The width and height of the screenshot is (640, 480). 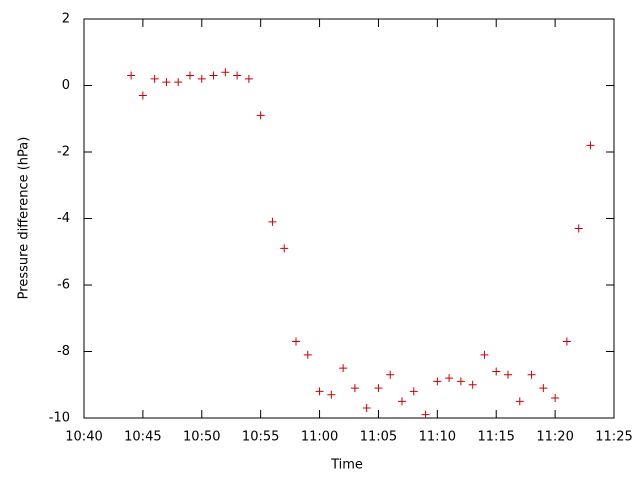 I want to click on x-tick-label: 11:10, so click(x=437, y=437).